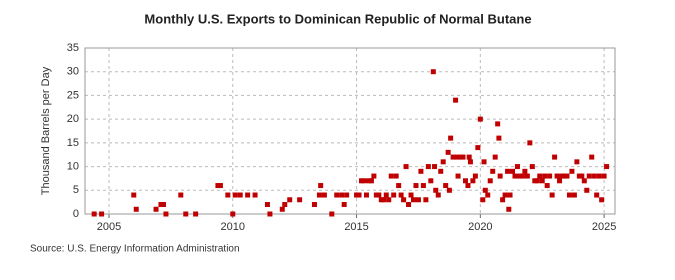 The height and width of the screenshot is (280, 675). I want to click on x-tick-label: 2015, so click(356, 227).